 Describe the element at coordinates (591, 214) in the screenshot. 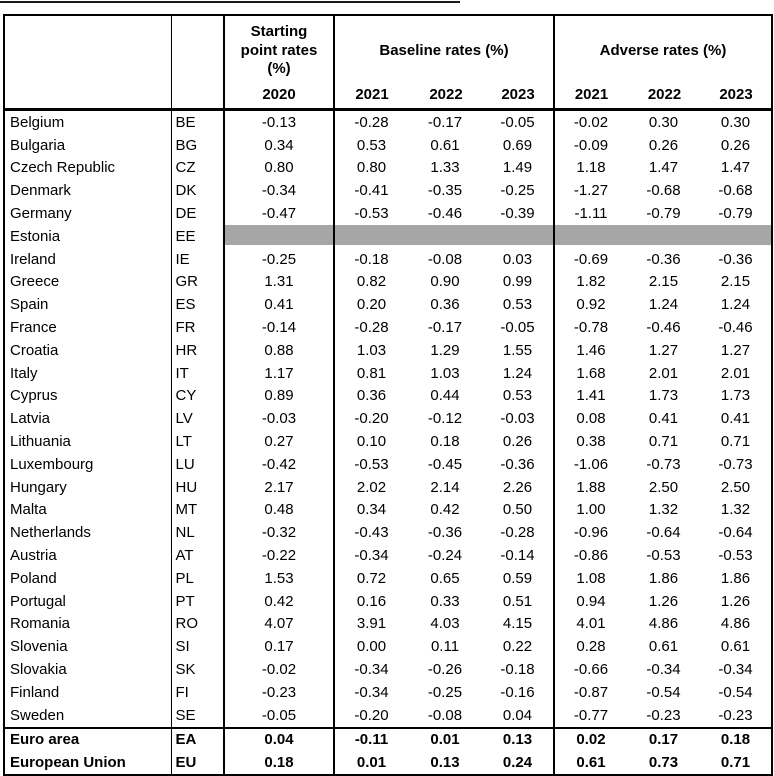

I see `rate-value-cell: -1.11` at that location.